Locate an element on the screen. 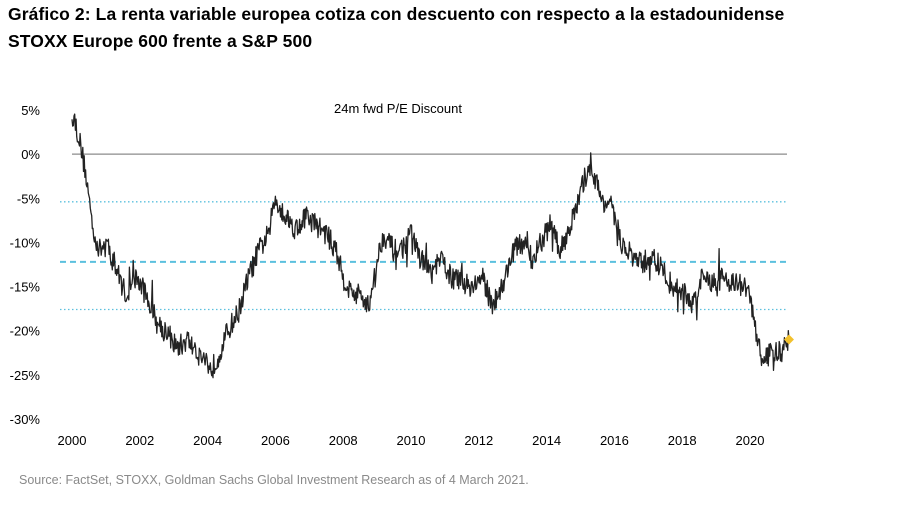  y-tick-label: -20% is located at coordinates (25, 331).